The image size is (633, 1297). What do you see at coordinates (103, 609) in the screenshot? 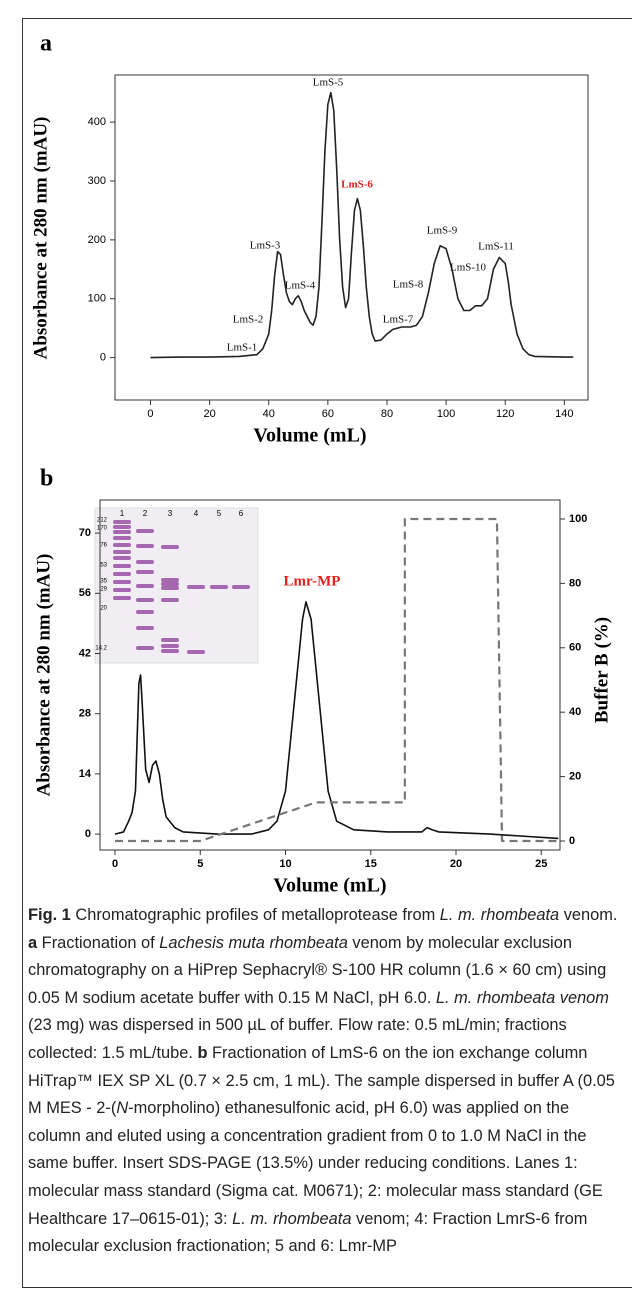
I see `gel-marker-label: 20` at bounding box center [103, 609].